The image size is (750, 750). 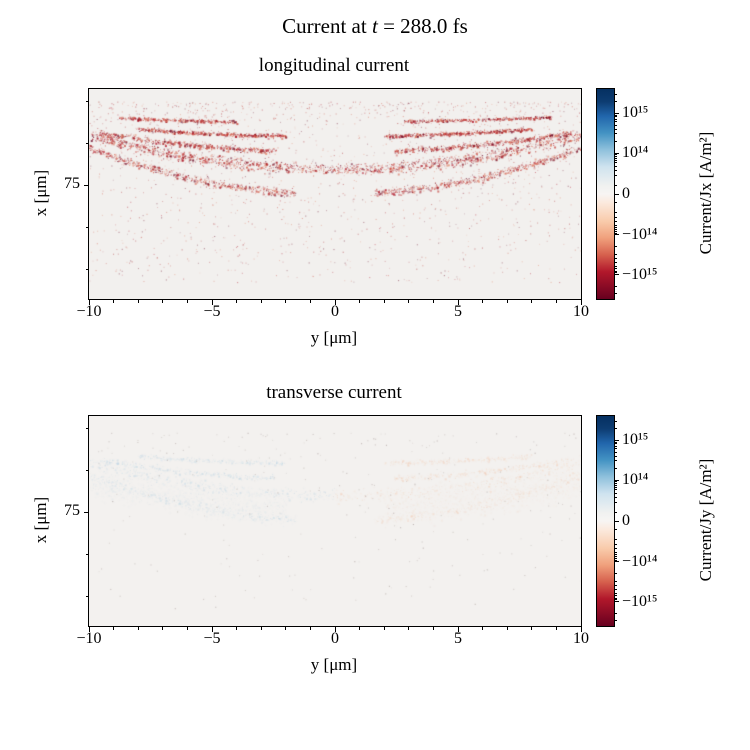 What do you see at coordinates (374, 26) in the screenshot?
I see `figure-title-variable: t` at bounding box center [374, 26].